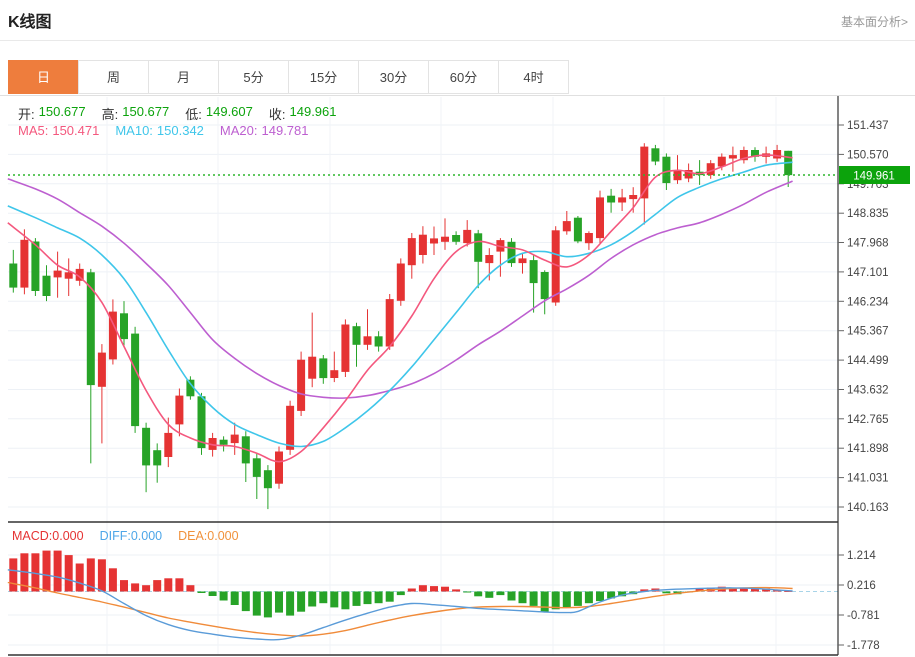  I want to click on tab-7: 4时, so click(533, 77).